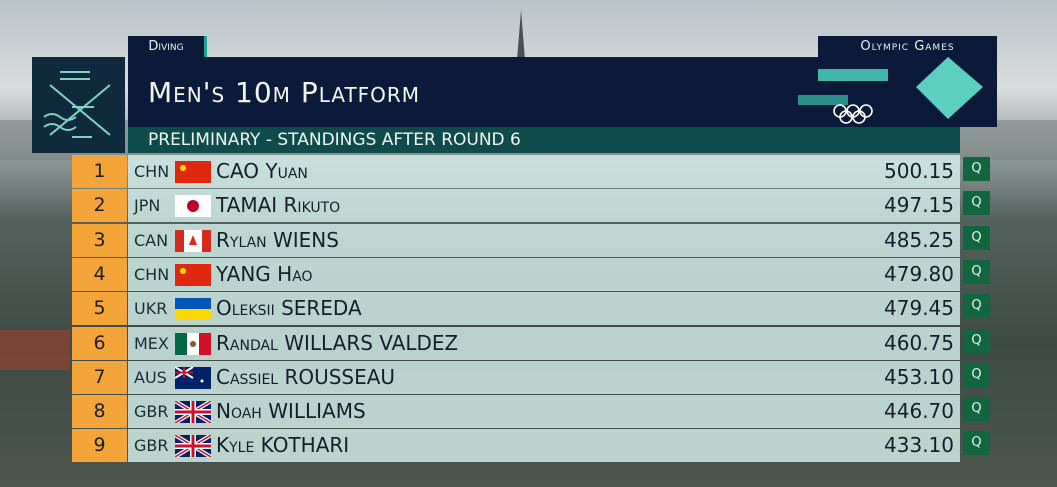 This screenshot has height=487, width=1057. What do you see at coordinates (99, 446) in the screenshot?
I see `rank: 9` at bounding box center [99, 446].